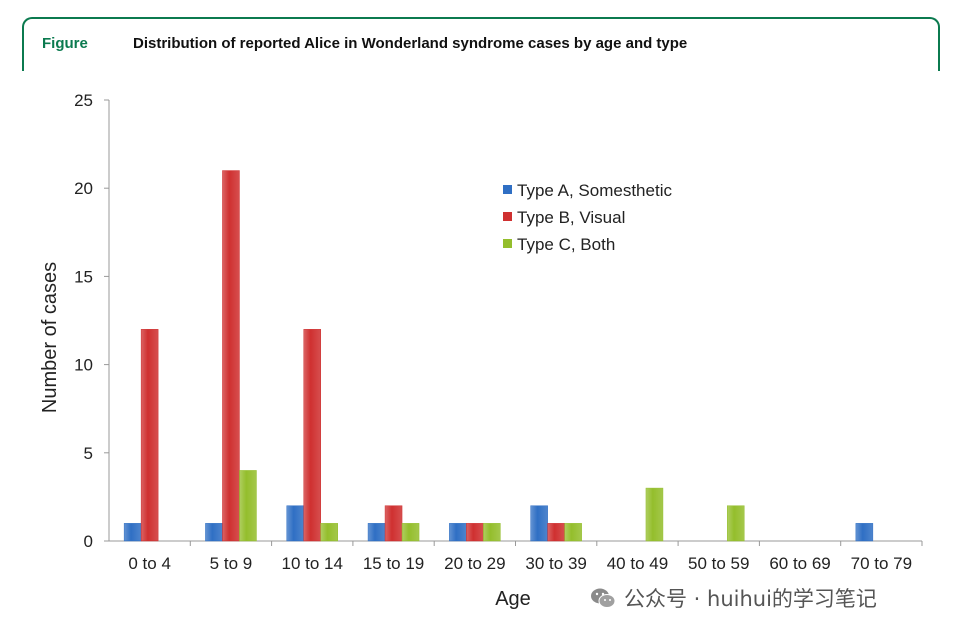  What do you see at coordinates (637, 563) in the screenshot?
I see `x-tick-label: 40 to 49` at bounding box center [637, 563].